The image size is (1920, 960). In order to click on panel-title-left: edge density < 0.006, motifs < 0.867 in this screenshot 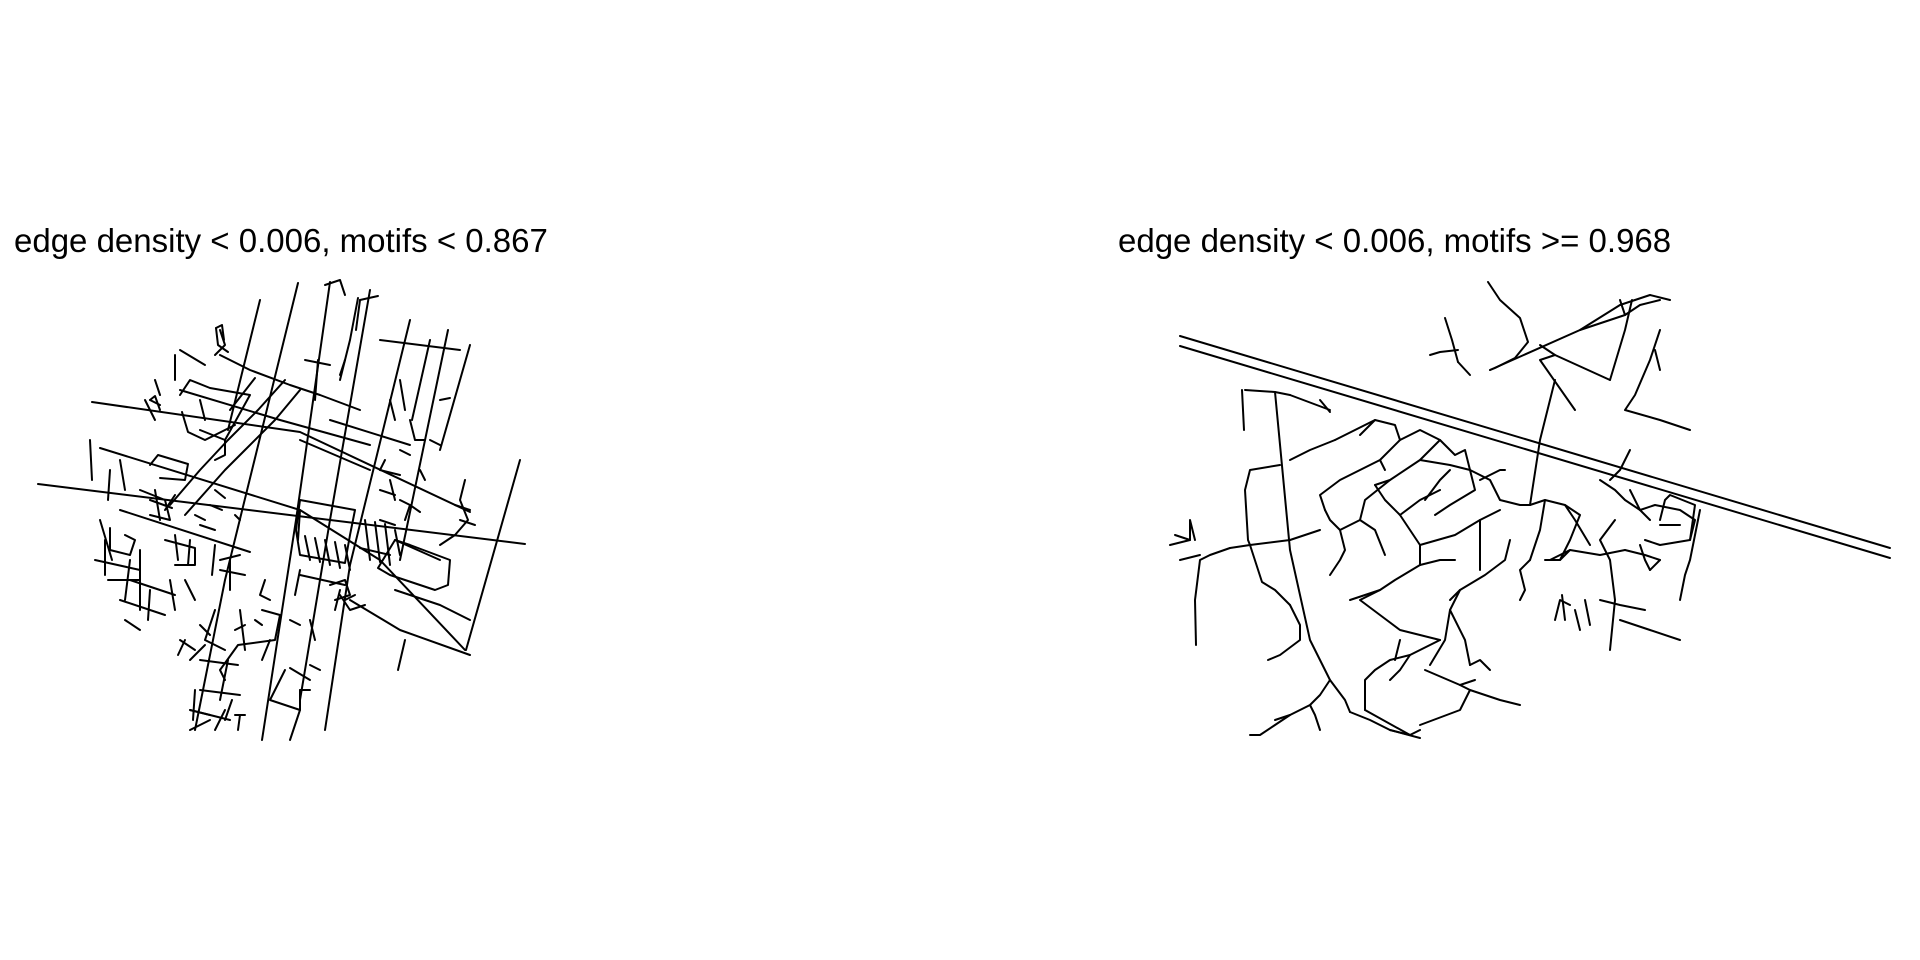, I will do `click(281, 240)`.